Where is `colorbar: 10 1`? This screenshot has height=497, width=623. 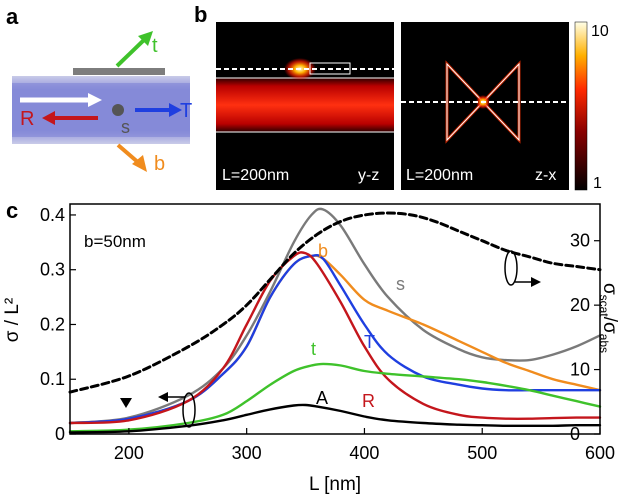
colorbar: 10 1 is located at coordinates (591, 106).